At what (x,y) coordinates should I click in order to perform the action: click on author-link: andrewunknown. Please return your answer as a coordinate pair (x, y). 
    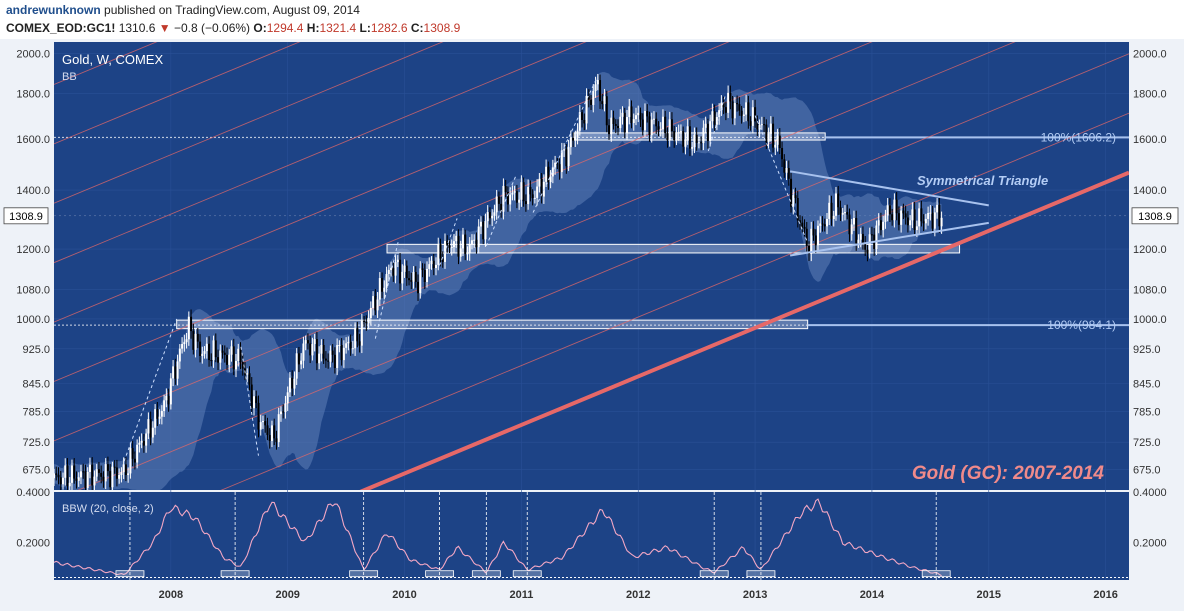
    Looking at the image, I should click on (53, 10).